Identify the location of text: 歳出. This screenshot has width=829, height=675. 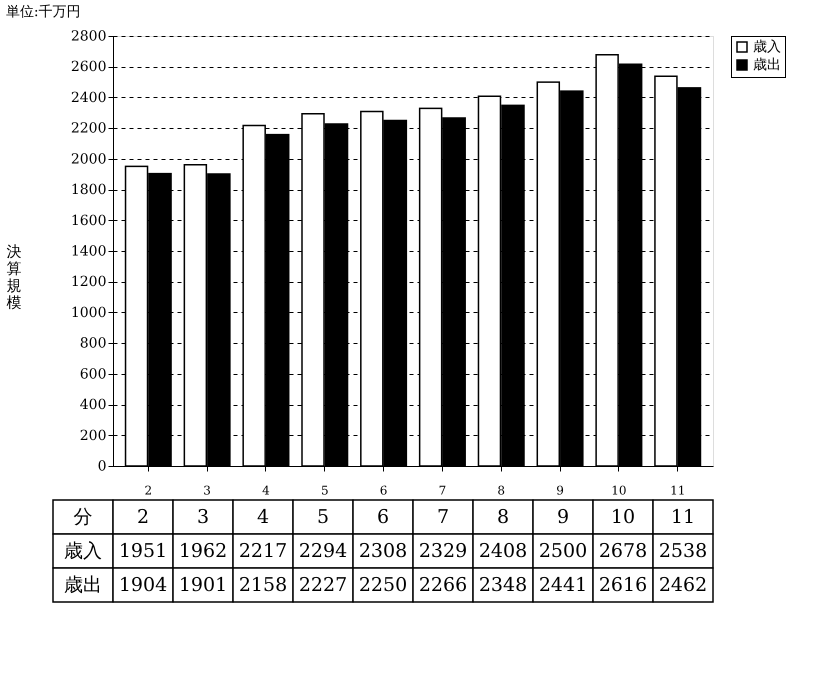
(83, 585).